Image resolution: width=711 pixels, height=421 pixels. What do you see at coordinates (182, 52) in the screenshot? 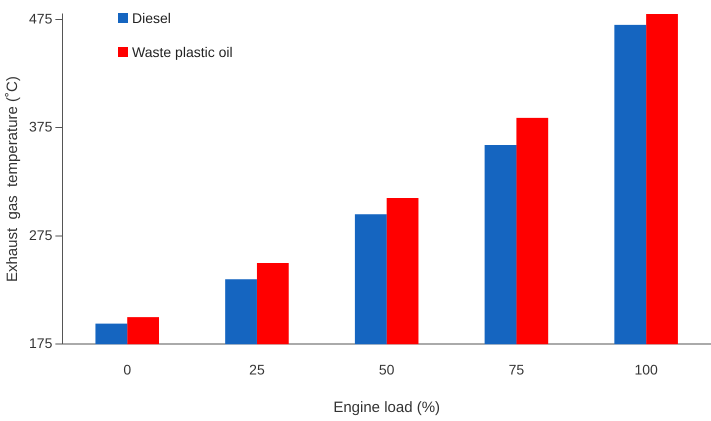
I see `legend-label: Waste plastic oil` at bounding box center [182, 52].